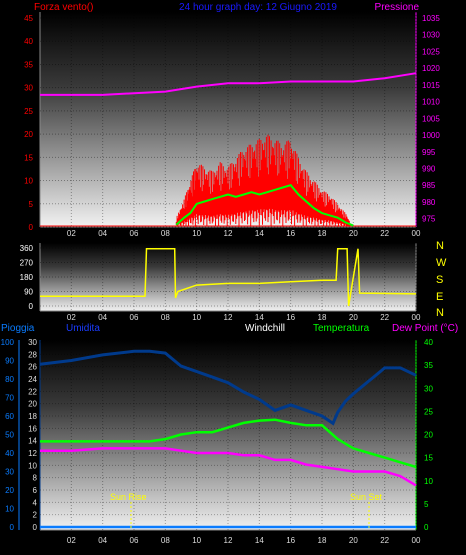  Describe the element at coordinates (12, 527) in the screenshot. I see `humidity-y-tick: 0` at that location.